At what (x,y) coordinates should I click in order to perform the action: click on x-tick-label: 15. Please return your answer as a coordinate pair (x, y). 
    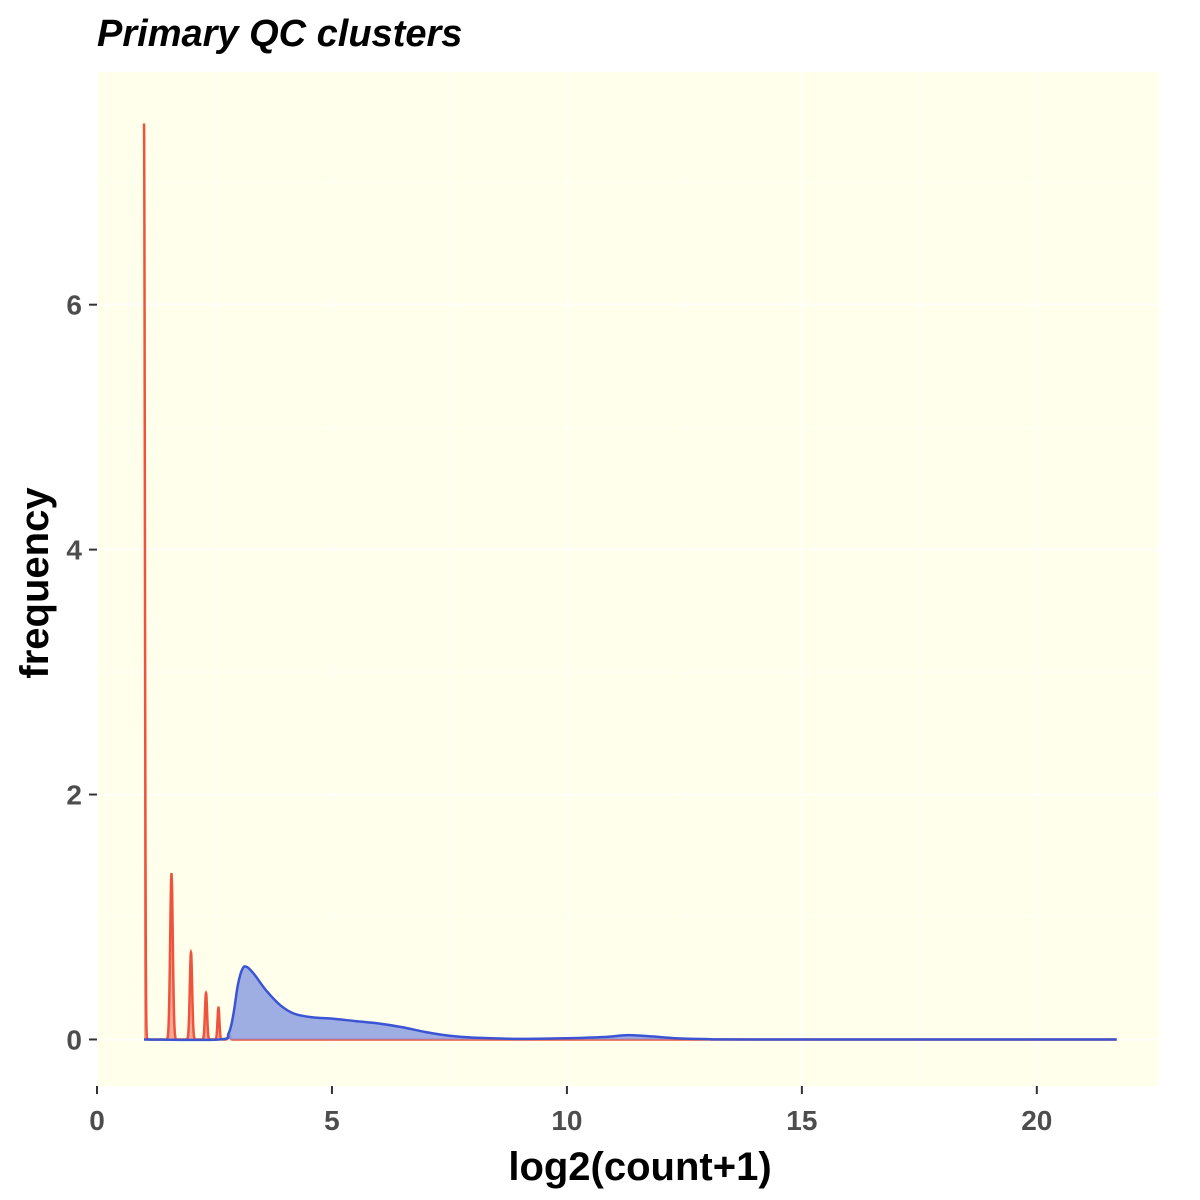
    Looking at the image, I should click on (801, 1120).